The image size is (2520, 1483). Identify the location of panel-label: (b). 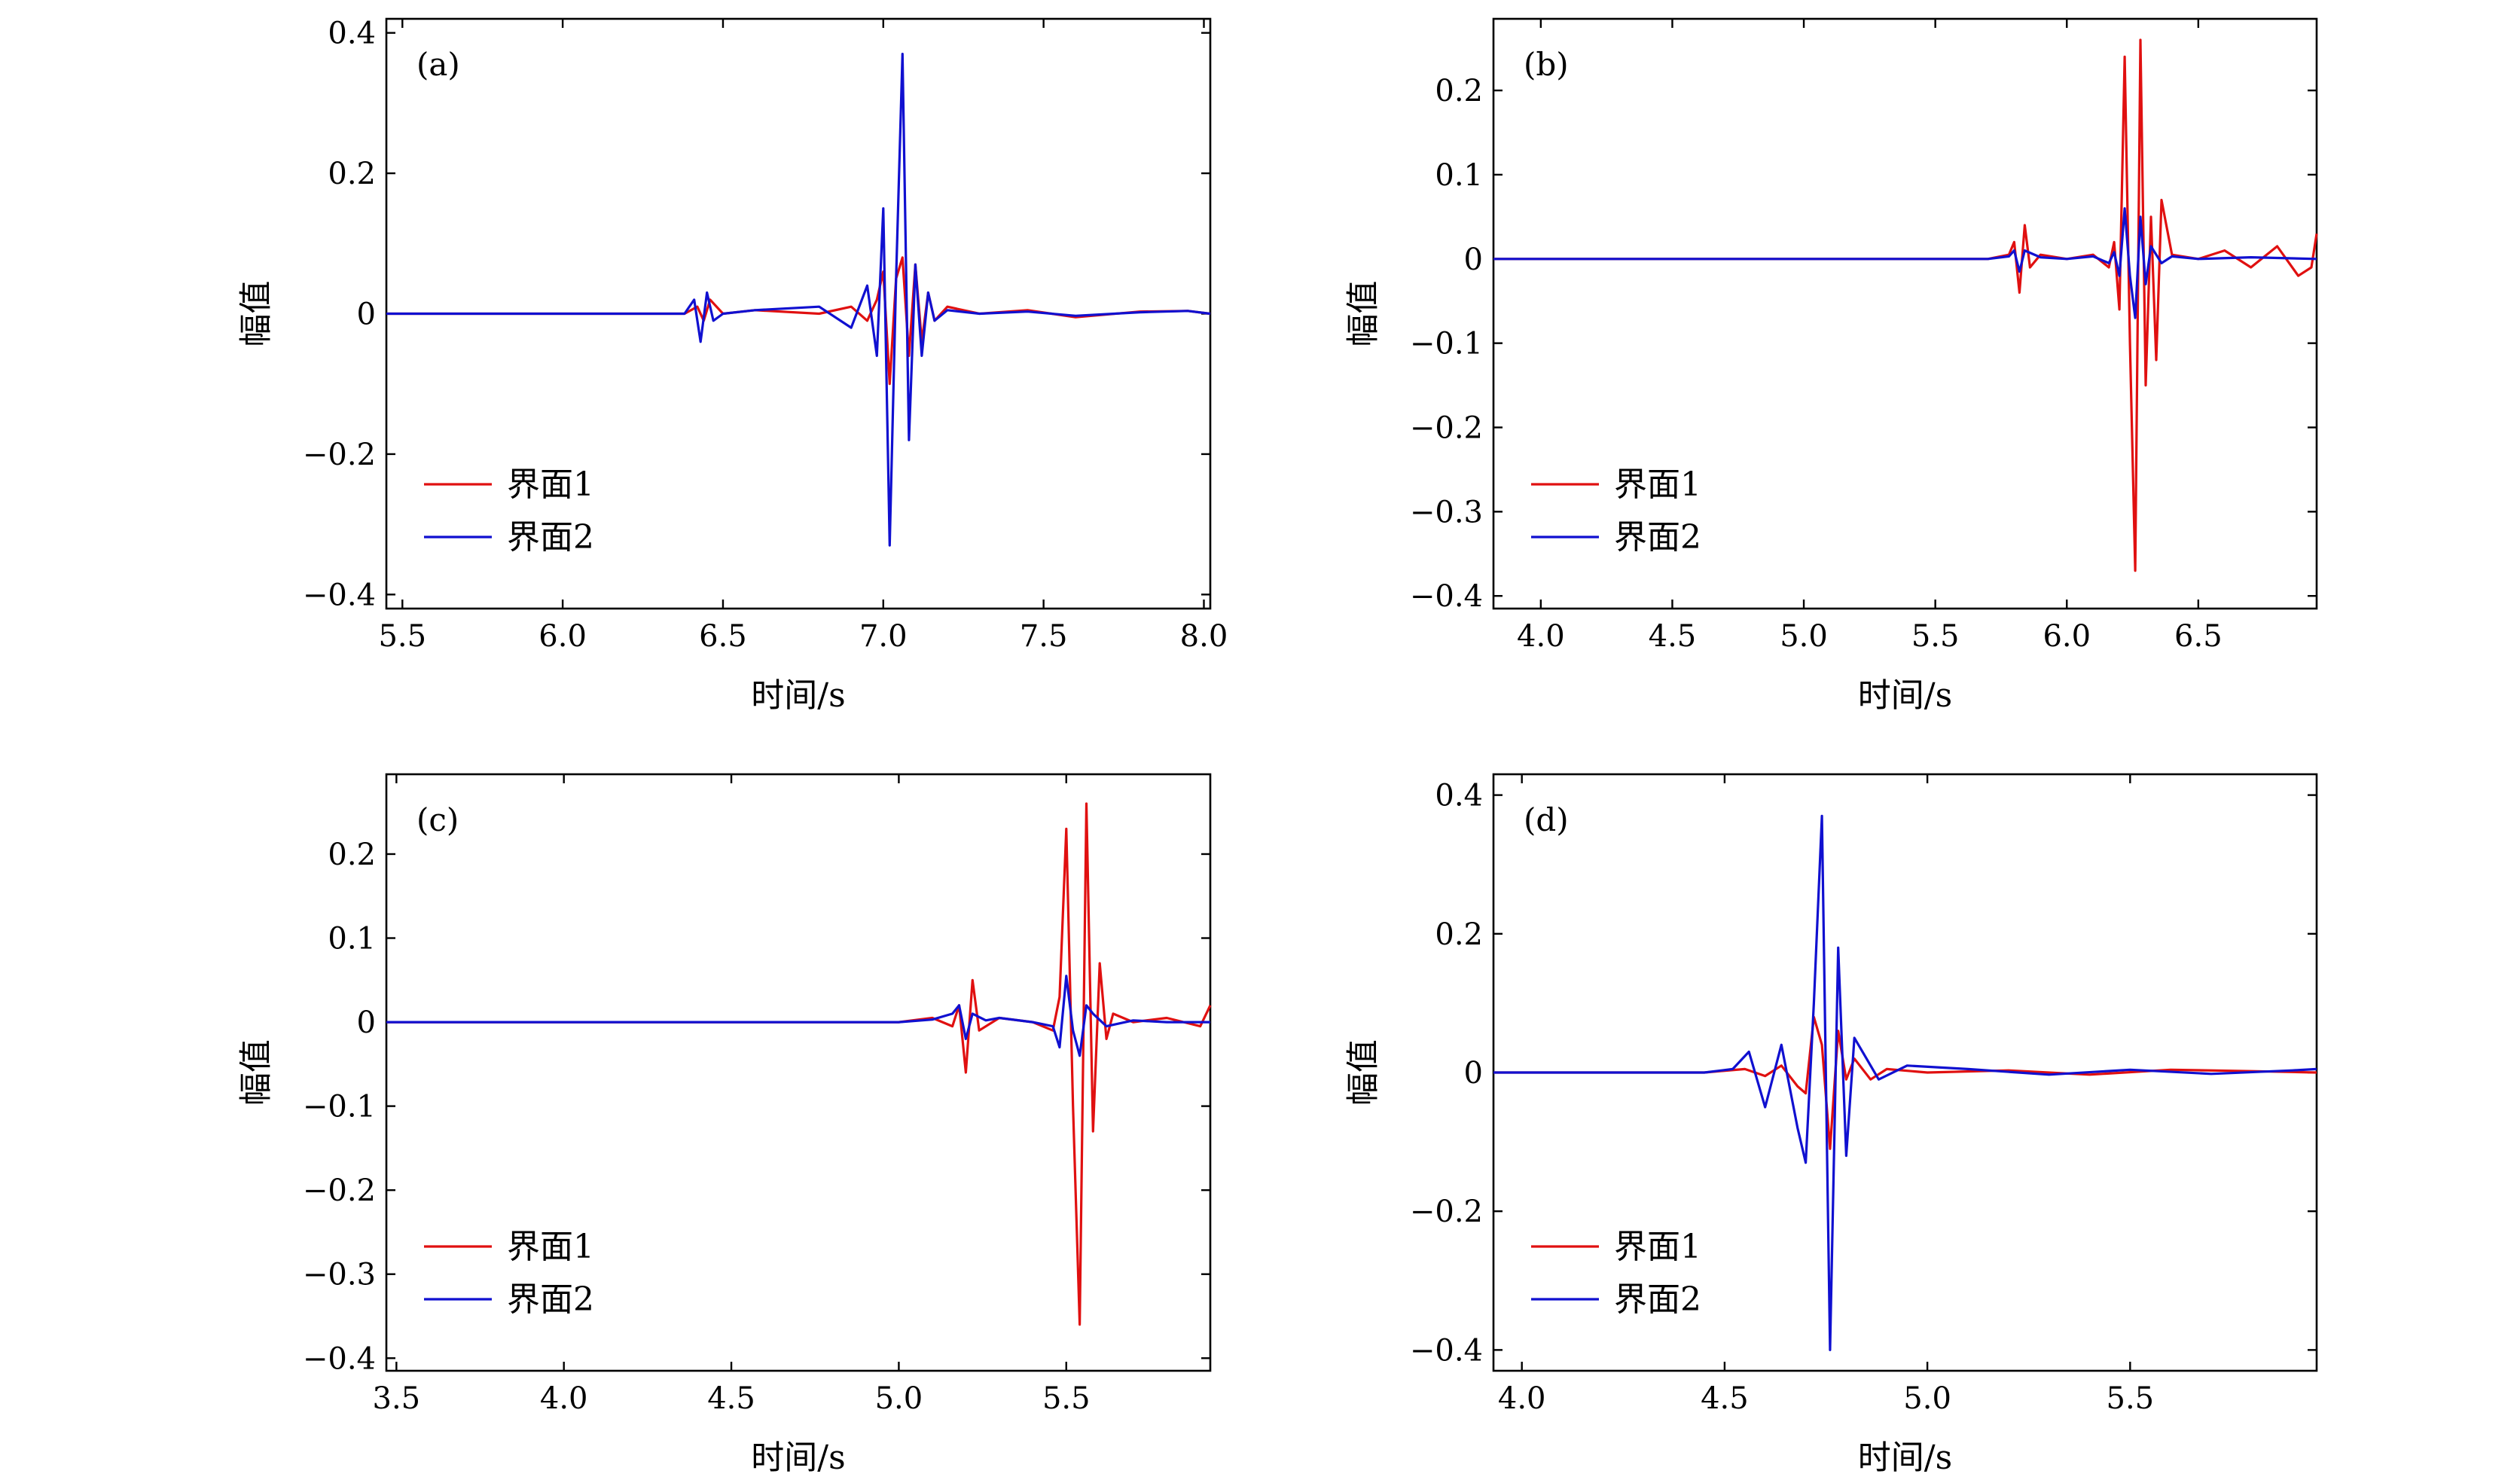
(1546, 64).